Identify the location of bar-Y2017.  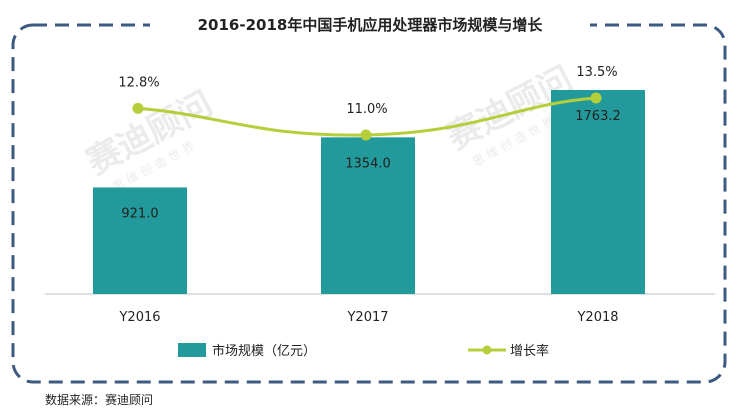
(368, 215).